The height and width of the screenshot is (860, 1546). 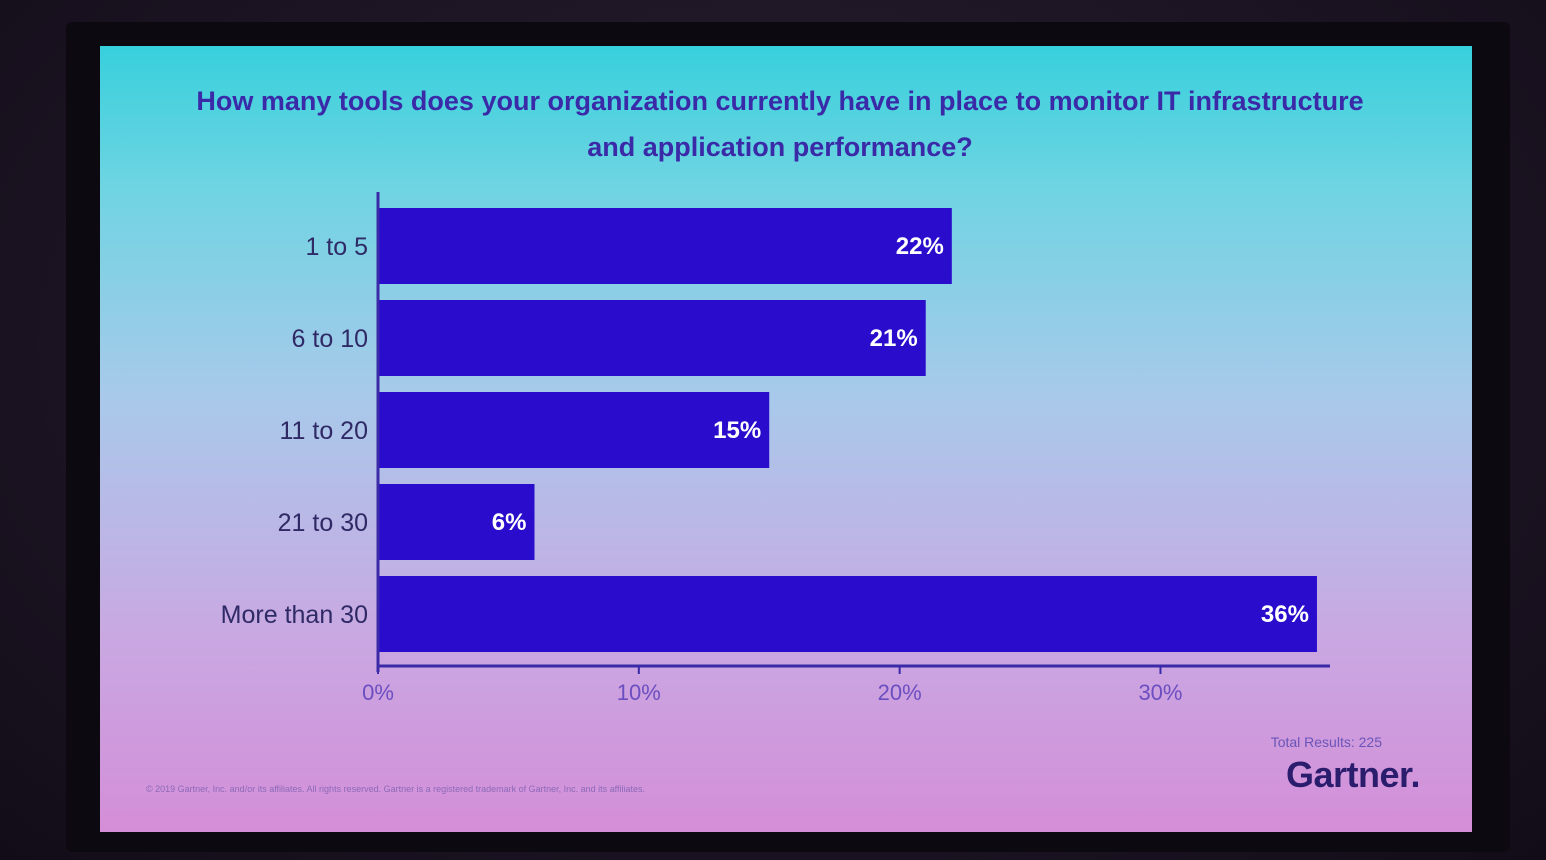 What do you see at coordinates (294, 615) in the screenshot?
I see `category-label-4: More than 30` at bounding box center [294, 615].